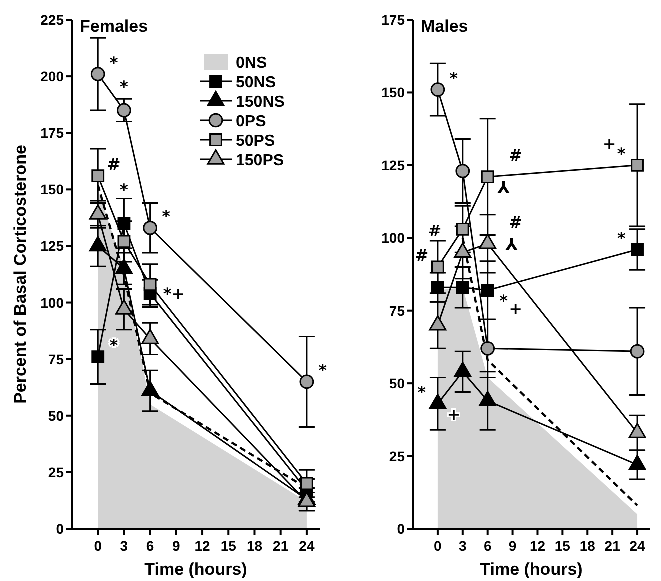 This screenshot has width=661, height=581. What do you see at coordinates (52, 20) in the screenshot?
I see `y-tick-label: 225` at bounding box center [52, 20].